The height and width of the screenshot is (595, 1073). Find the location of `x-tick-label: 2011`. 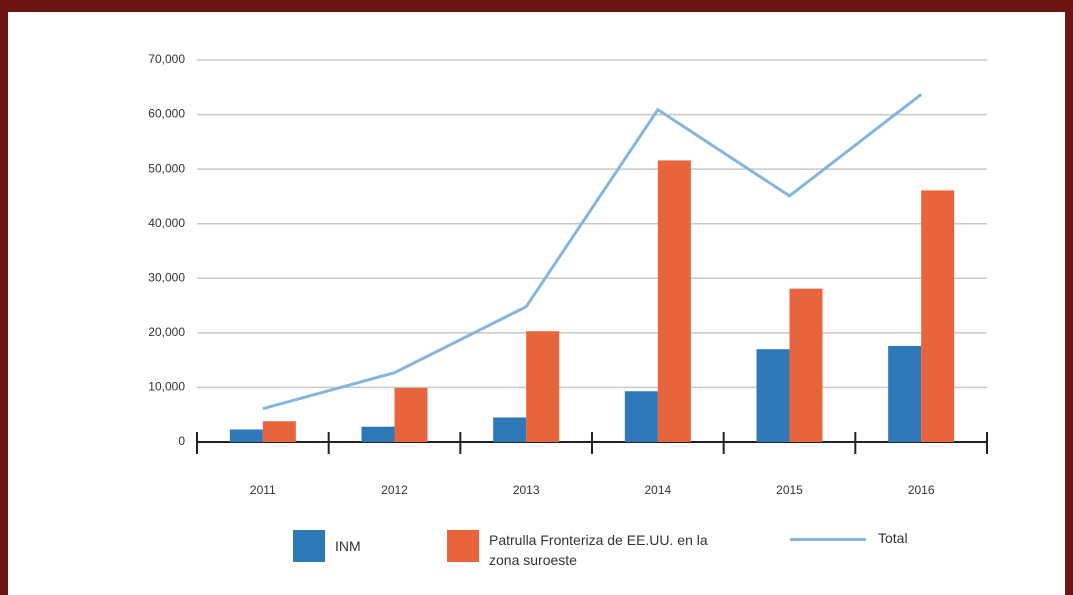

x-tick-label: 2011 is located at coordinates (263, 490).